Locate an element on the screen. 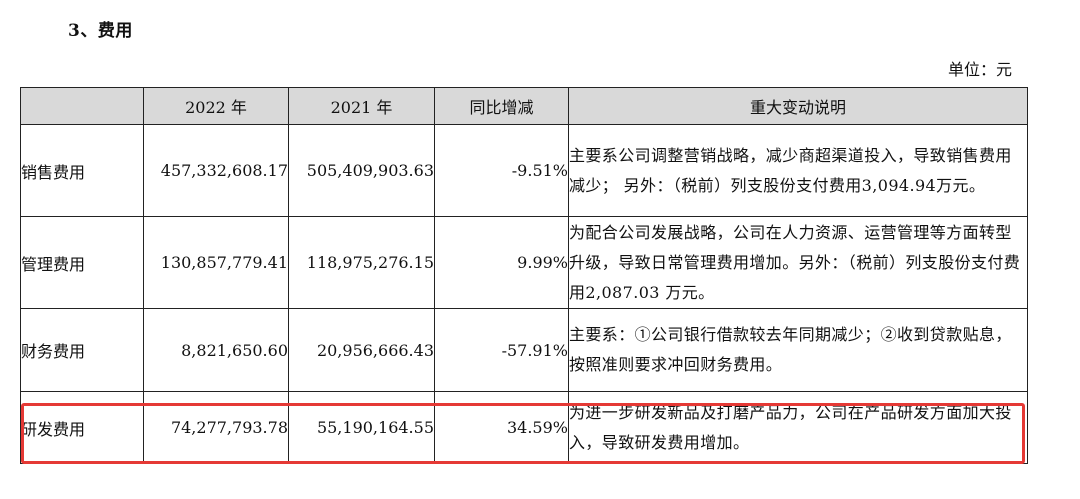 This screenshot has width=1080, height=499. section-title: 3、费用 is located at coordinates (100, 31).